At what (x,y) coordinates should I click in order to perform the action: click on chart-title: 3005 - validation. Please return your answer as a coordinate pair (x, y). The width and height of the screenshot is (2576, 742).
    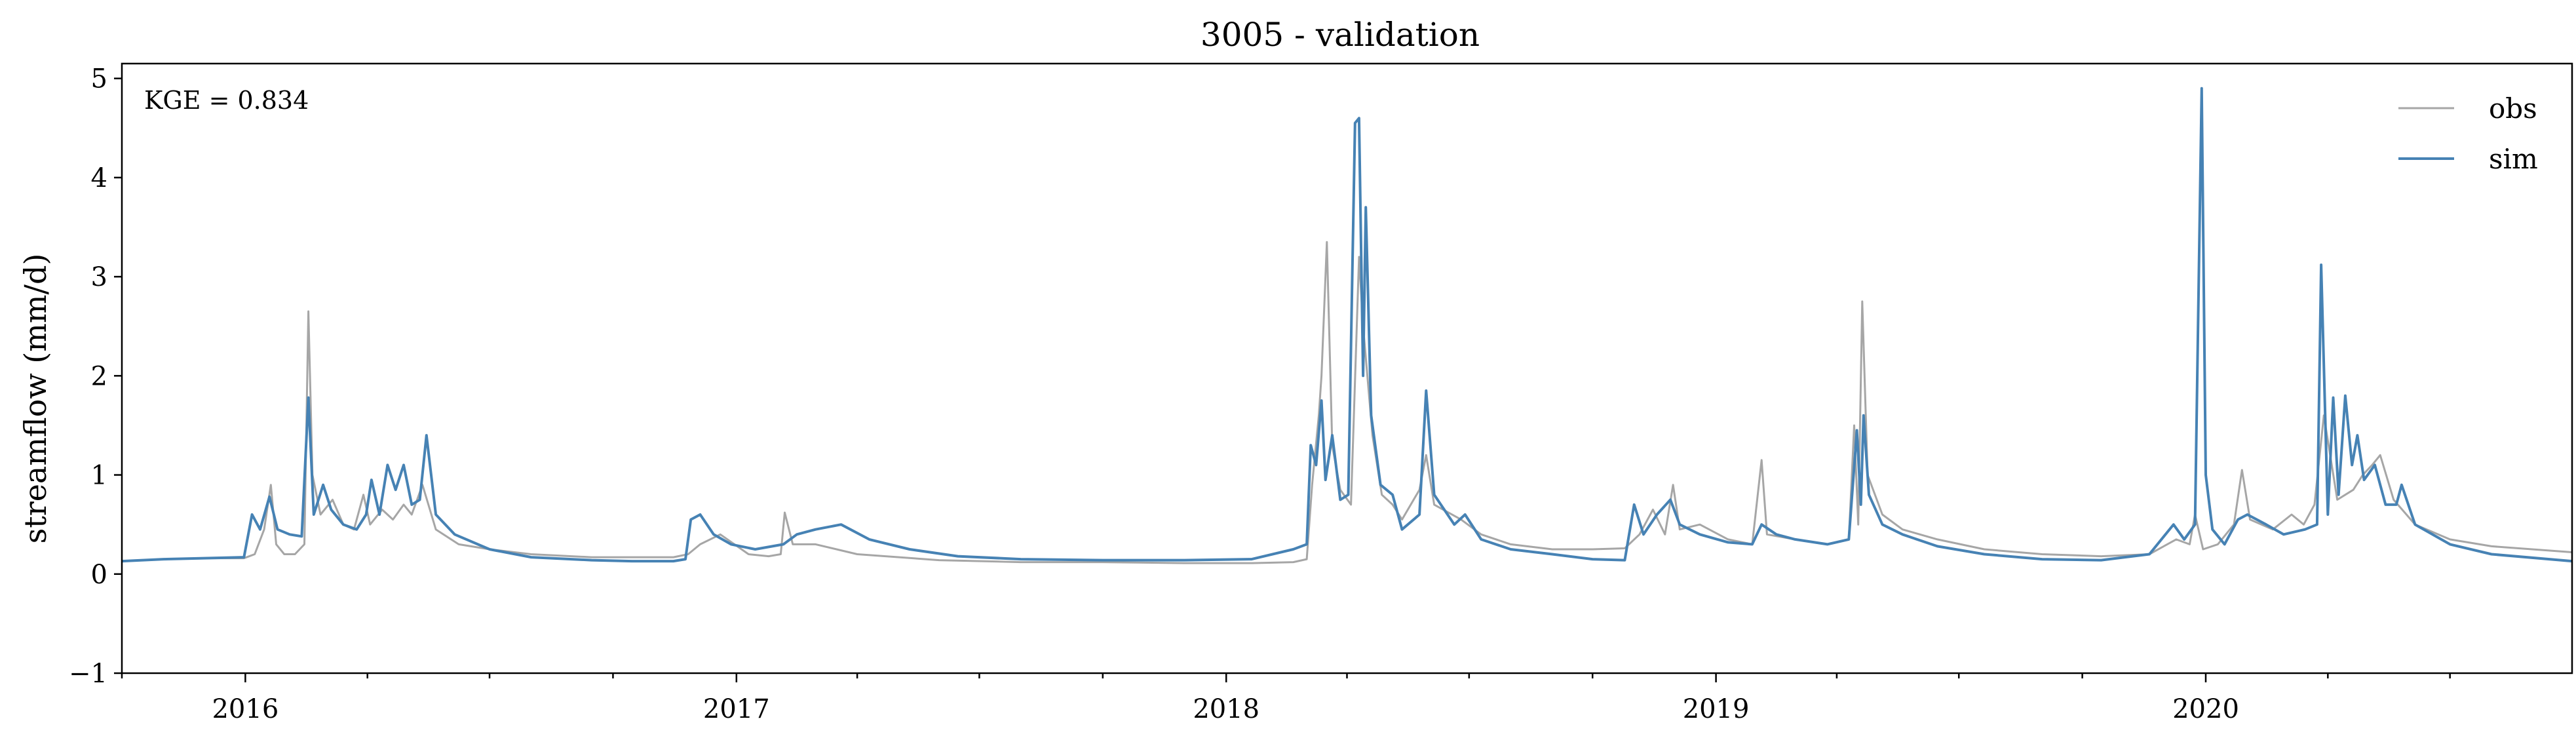
    Looking at the image, I should click on (1340, 35).